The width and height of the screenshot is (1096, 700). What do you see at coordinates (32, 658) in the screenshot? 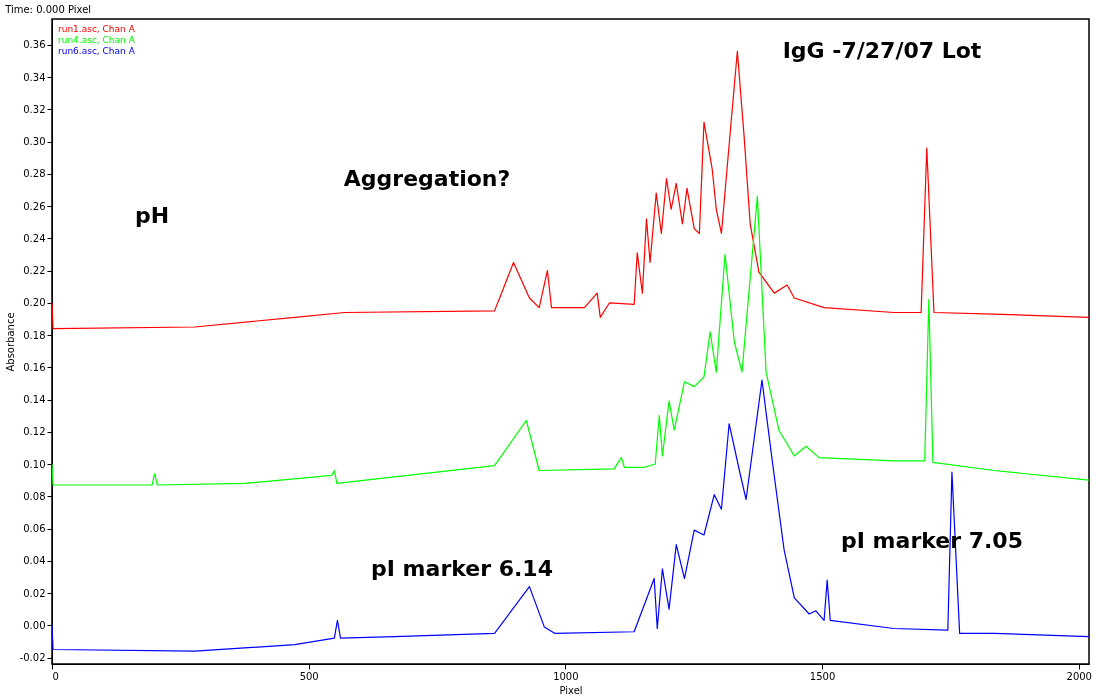
I see `y-tick-label: -0.02` at bounding box center [32, 658].